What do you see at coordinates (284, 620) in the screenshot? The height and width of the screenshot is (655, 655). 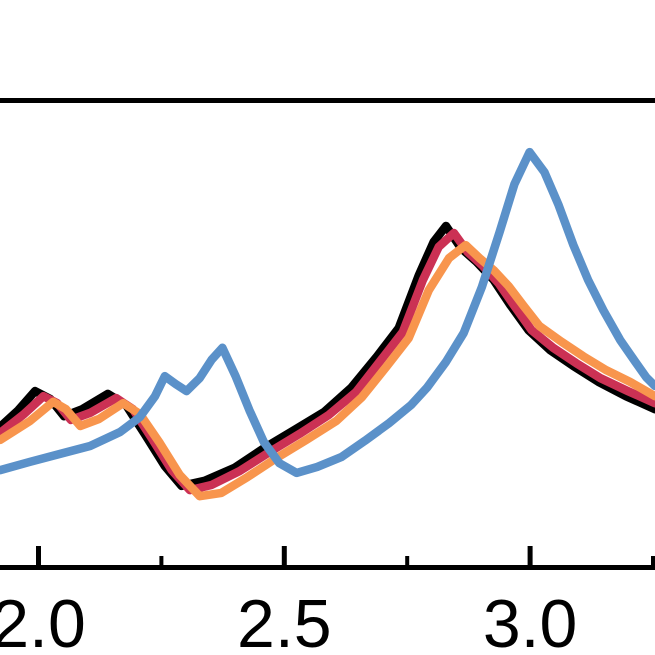 I see `x-tick-label: 2.5` at bounding box center [284, 620].